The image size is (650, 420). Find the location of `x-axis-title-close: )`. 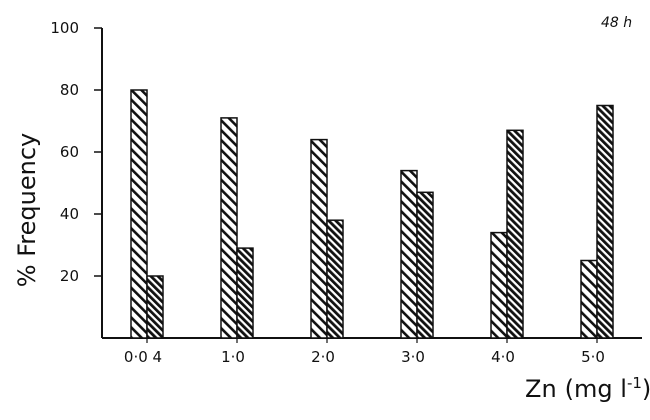

x-axis-title-close: ) is located at coordinates (646, 389).